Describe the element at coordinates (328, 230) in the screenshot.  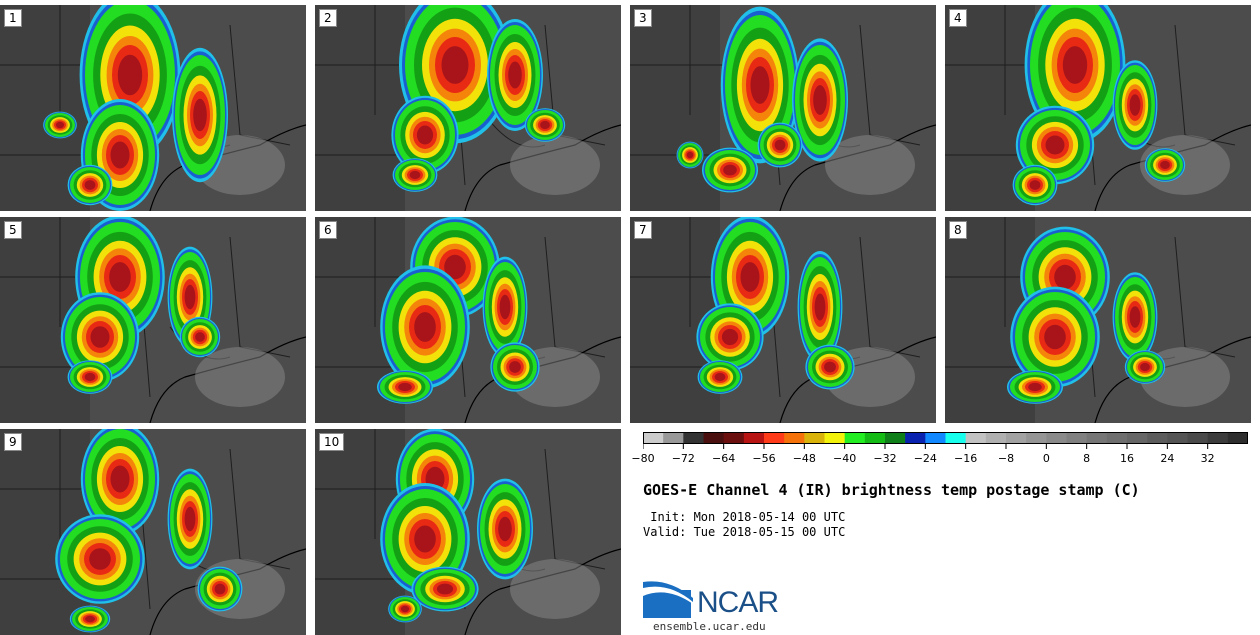
I see `panel-label: 6` at that location.